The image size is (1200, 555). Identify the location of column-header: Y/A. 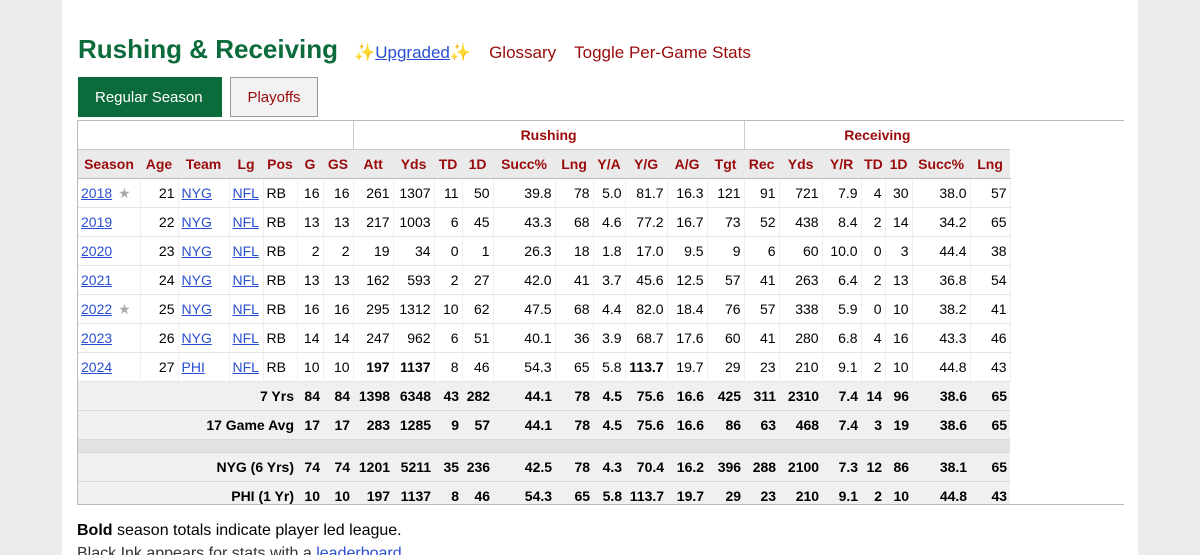
(609, 164).